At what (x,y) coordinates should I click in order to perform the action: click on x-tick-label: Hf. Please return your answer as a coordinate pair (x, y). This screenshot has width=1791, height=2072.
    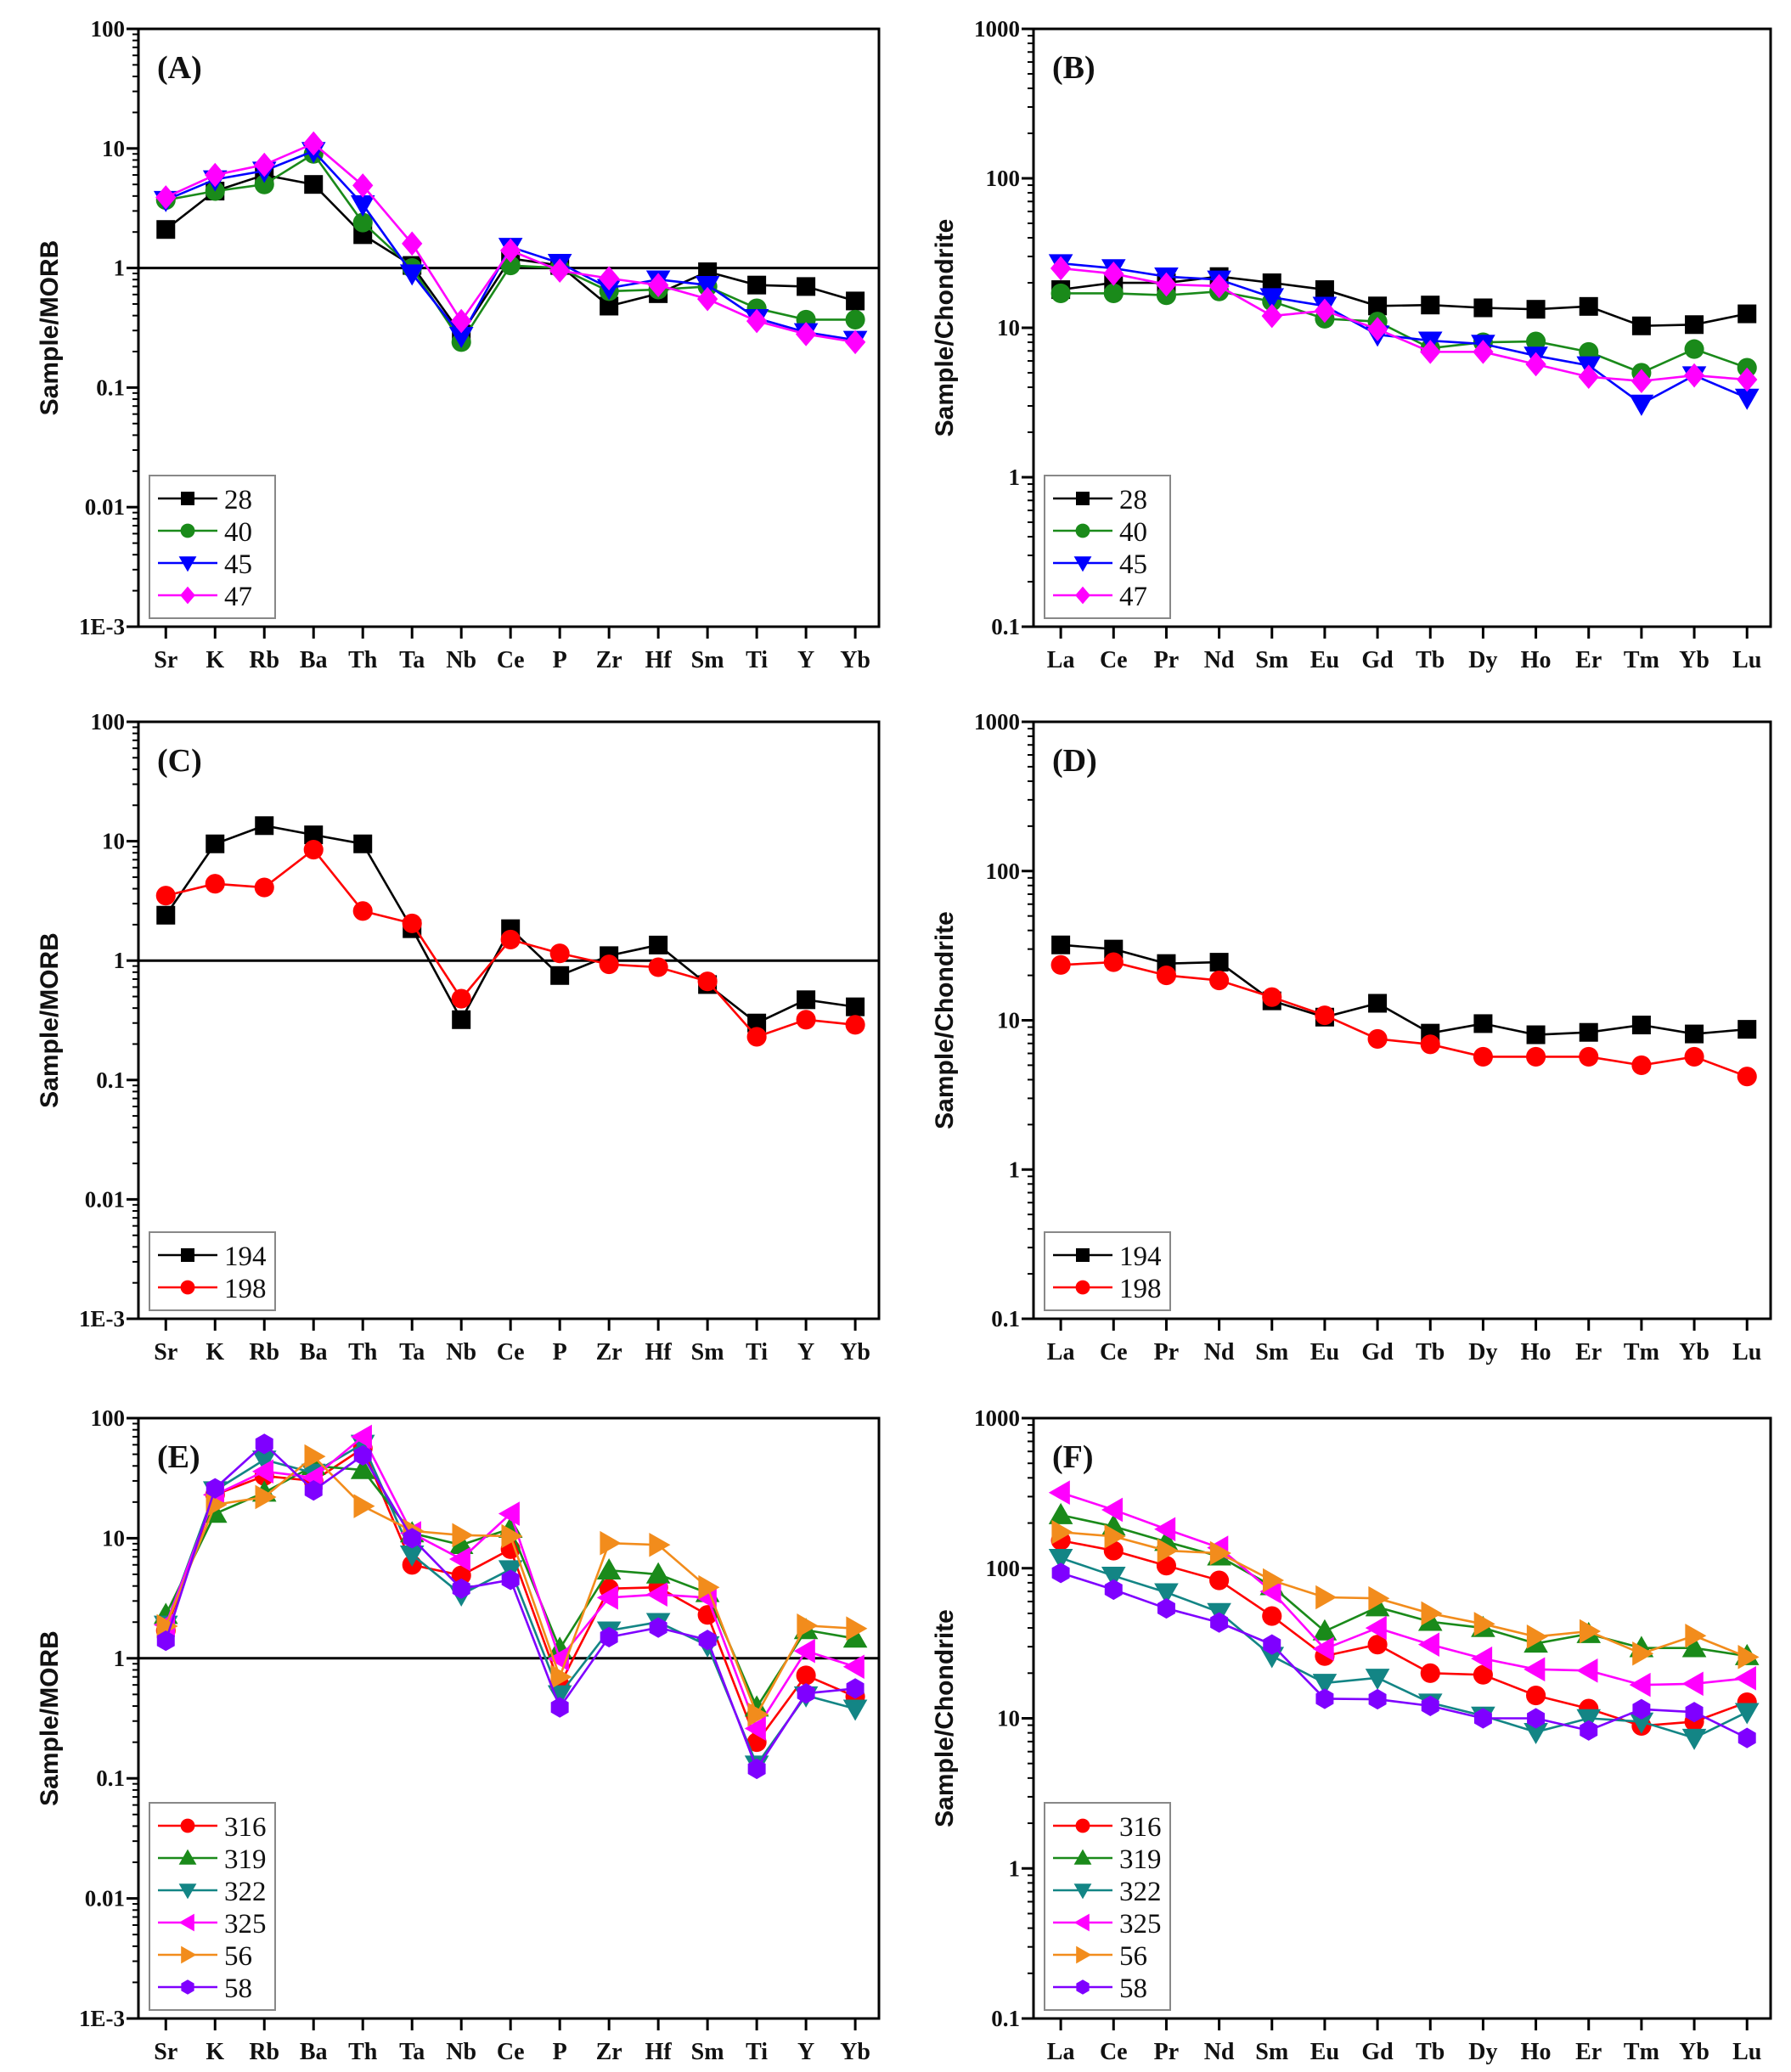
    Looking at the image, I should click on (659, 2052).